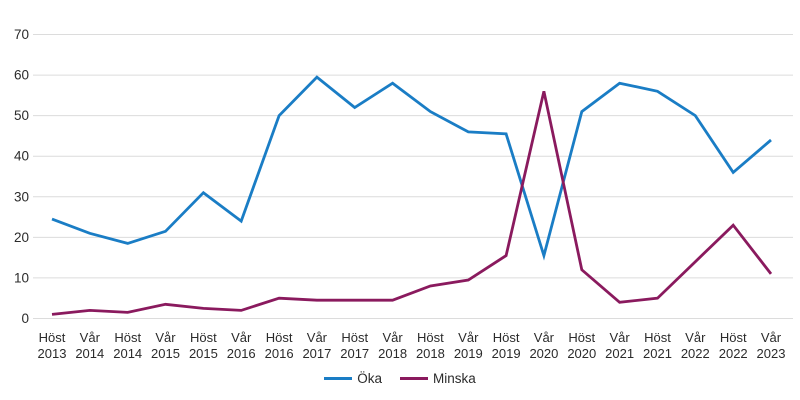 The width and height of the screenshot is (800, 400). I want to click on y-axis-tick-label: 20, so click(21, 237).